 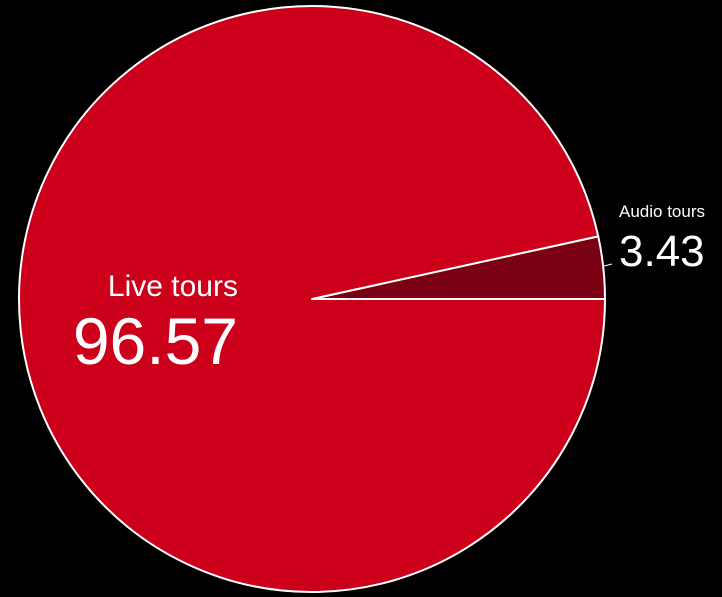 What do you see at coordinates (662, 211) in the screenshot?
I see `slice-label-audio-tours: Audio tours` at bounding box center [662, 211].